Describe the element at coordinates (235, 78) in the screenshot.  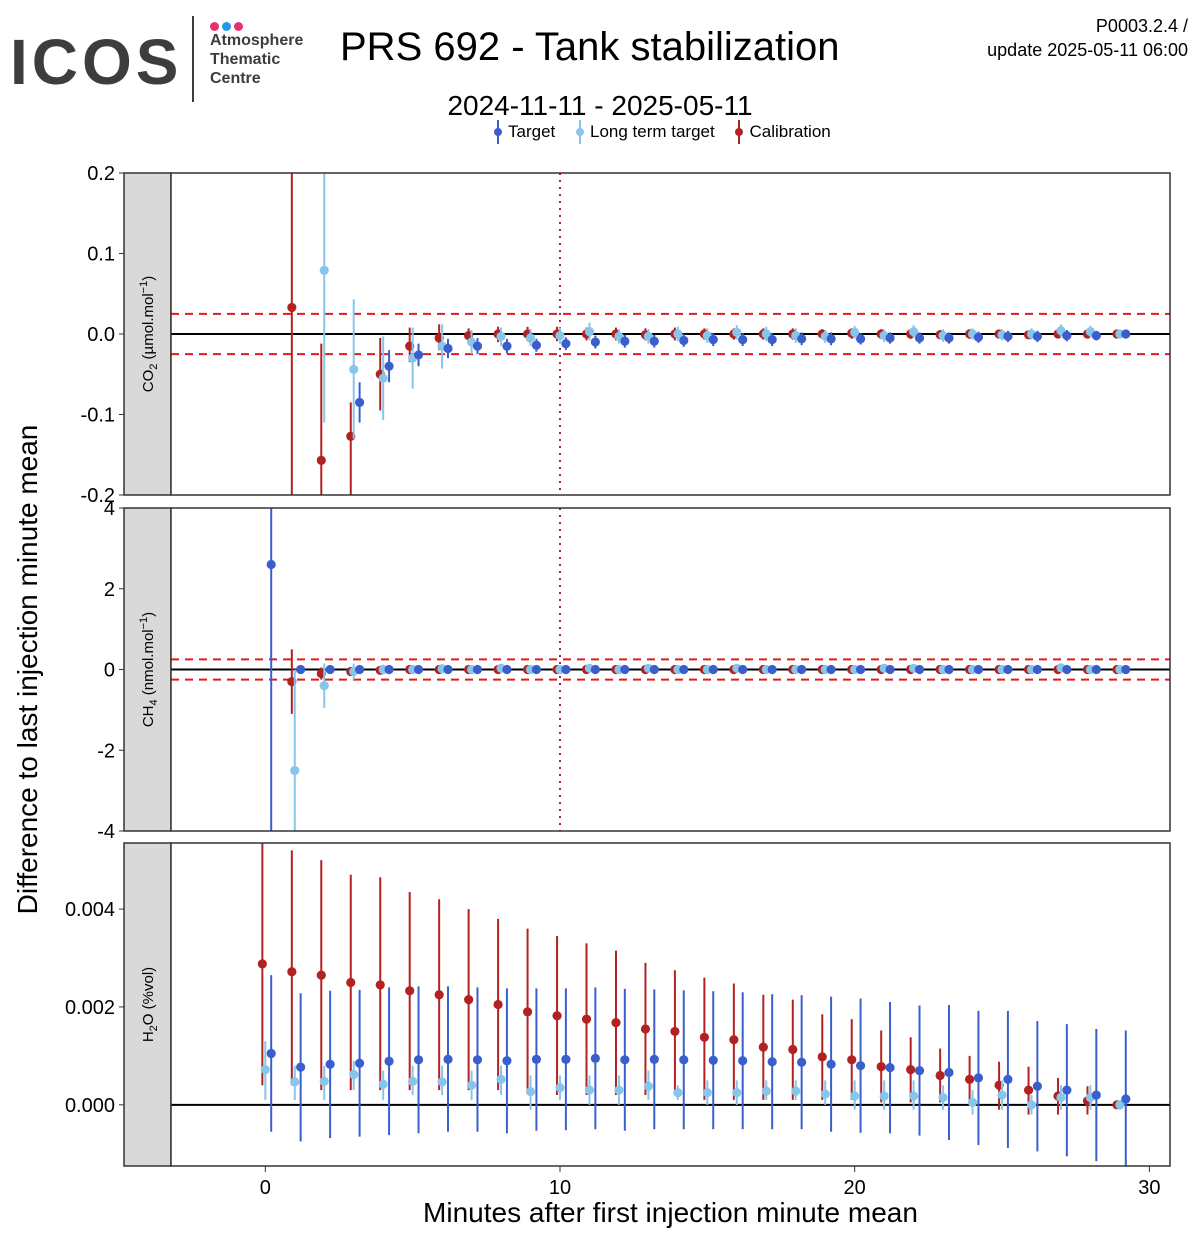
I see `logo-line-3: Centre` at that location.